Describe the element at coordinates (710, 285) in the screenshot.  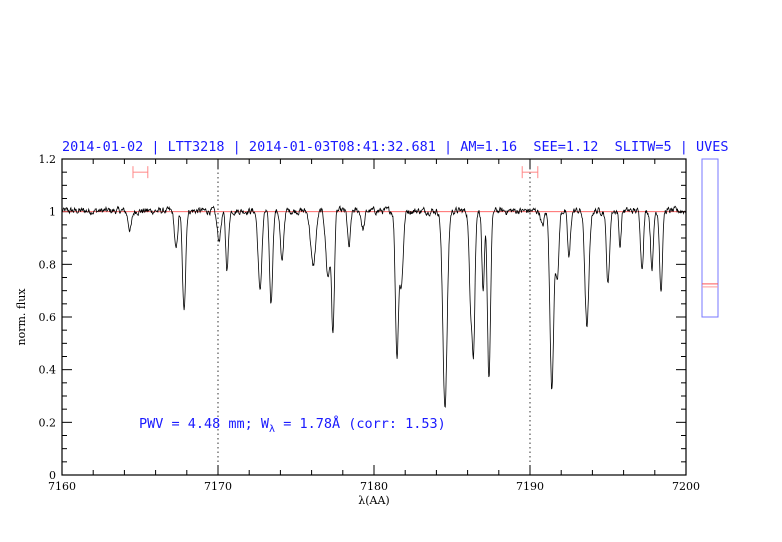
I see `side-indicator-marker` at that location.